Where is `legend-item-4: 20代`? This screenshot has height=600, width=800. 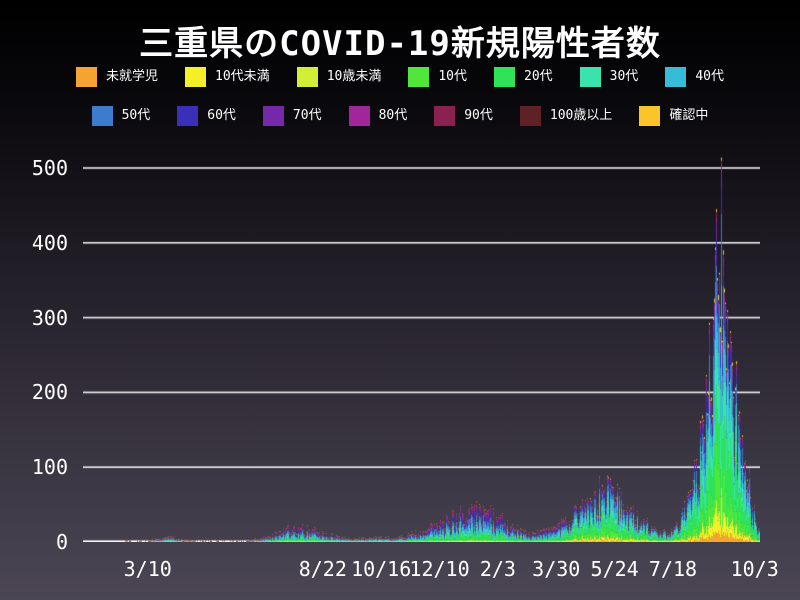 legend-item-4: 20代 is located at coordinates (523, 77).